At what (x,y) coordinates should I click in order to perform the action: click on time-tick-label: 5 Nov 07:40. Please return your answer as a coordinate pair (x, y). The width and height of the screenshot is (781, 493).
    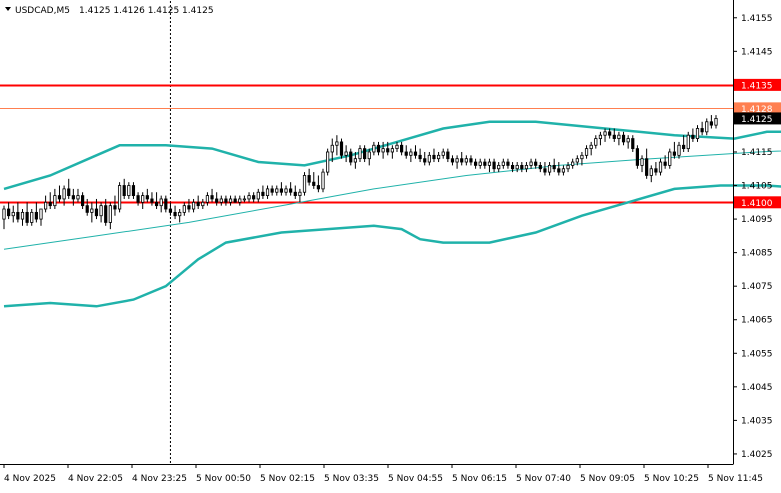
    Looking at the image, I should click on (543, 479).